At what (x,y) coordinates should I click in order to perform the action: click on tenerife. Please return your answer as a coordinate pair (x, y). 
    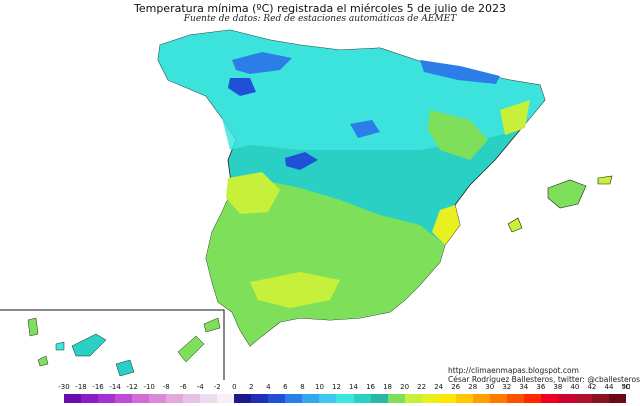
    Looking at the image, I should click on (89, 345).